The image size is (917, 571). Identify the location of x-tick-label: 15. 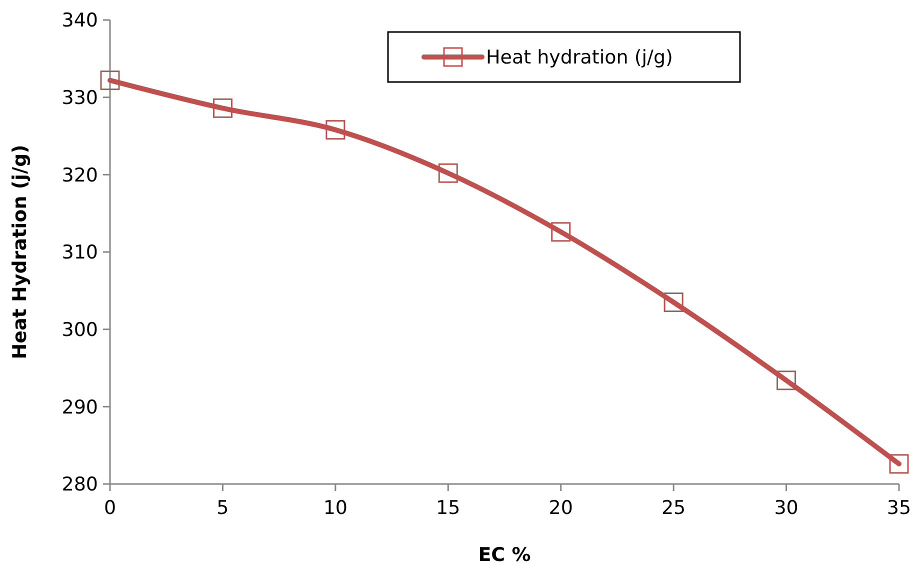
(448, 508).